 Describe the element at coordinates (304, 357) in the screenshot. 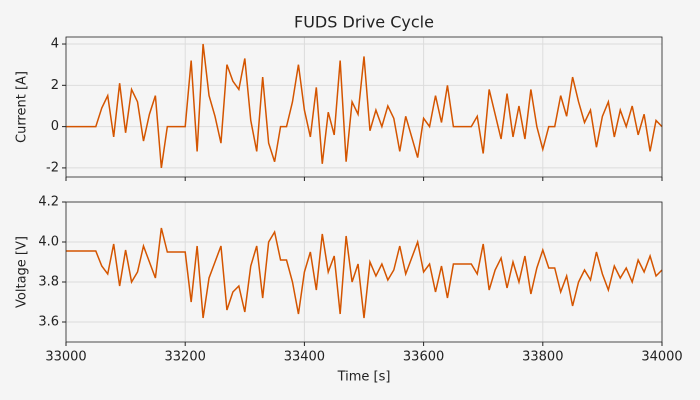

I see `x-tick-label: 33400` at that location.